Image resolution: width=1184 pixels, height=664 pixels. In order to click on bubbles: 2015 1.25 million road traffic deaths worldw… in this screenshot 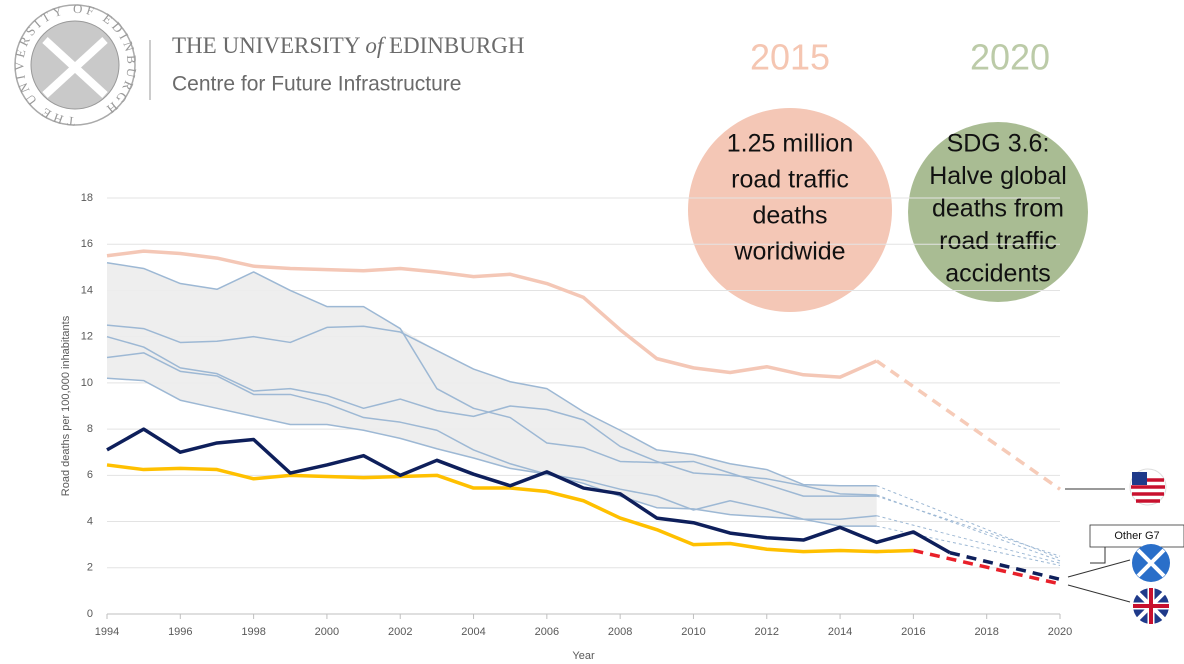, I will do `click(888, 174)`.